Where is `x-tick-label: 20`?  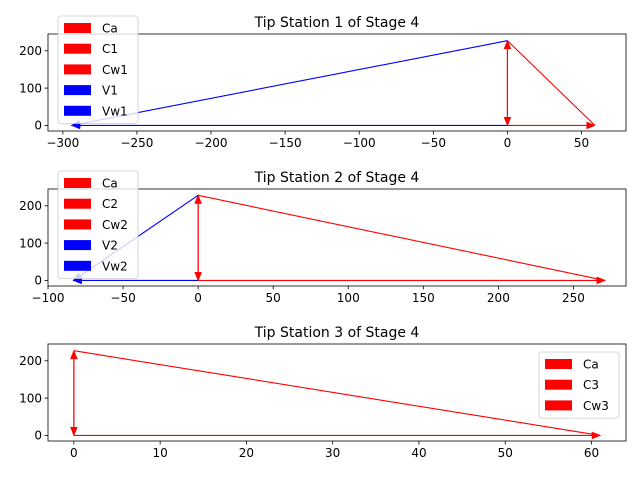 x-tick-label: 20 is located at coordinates (246, 453).